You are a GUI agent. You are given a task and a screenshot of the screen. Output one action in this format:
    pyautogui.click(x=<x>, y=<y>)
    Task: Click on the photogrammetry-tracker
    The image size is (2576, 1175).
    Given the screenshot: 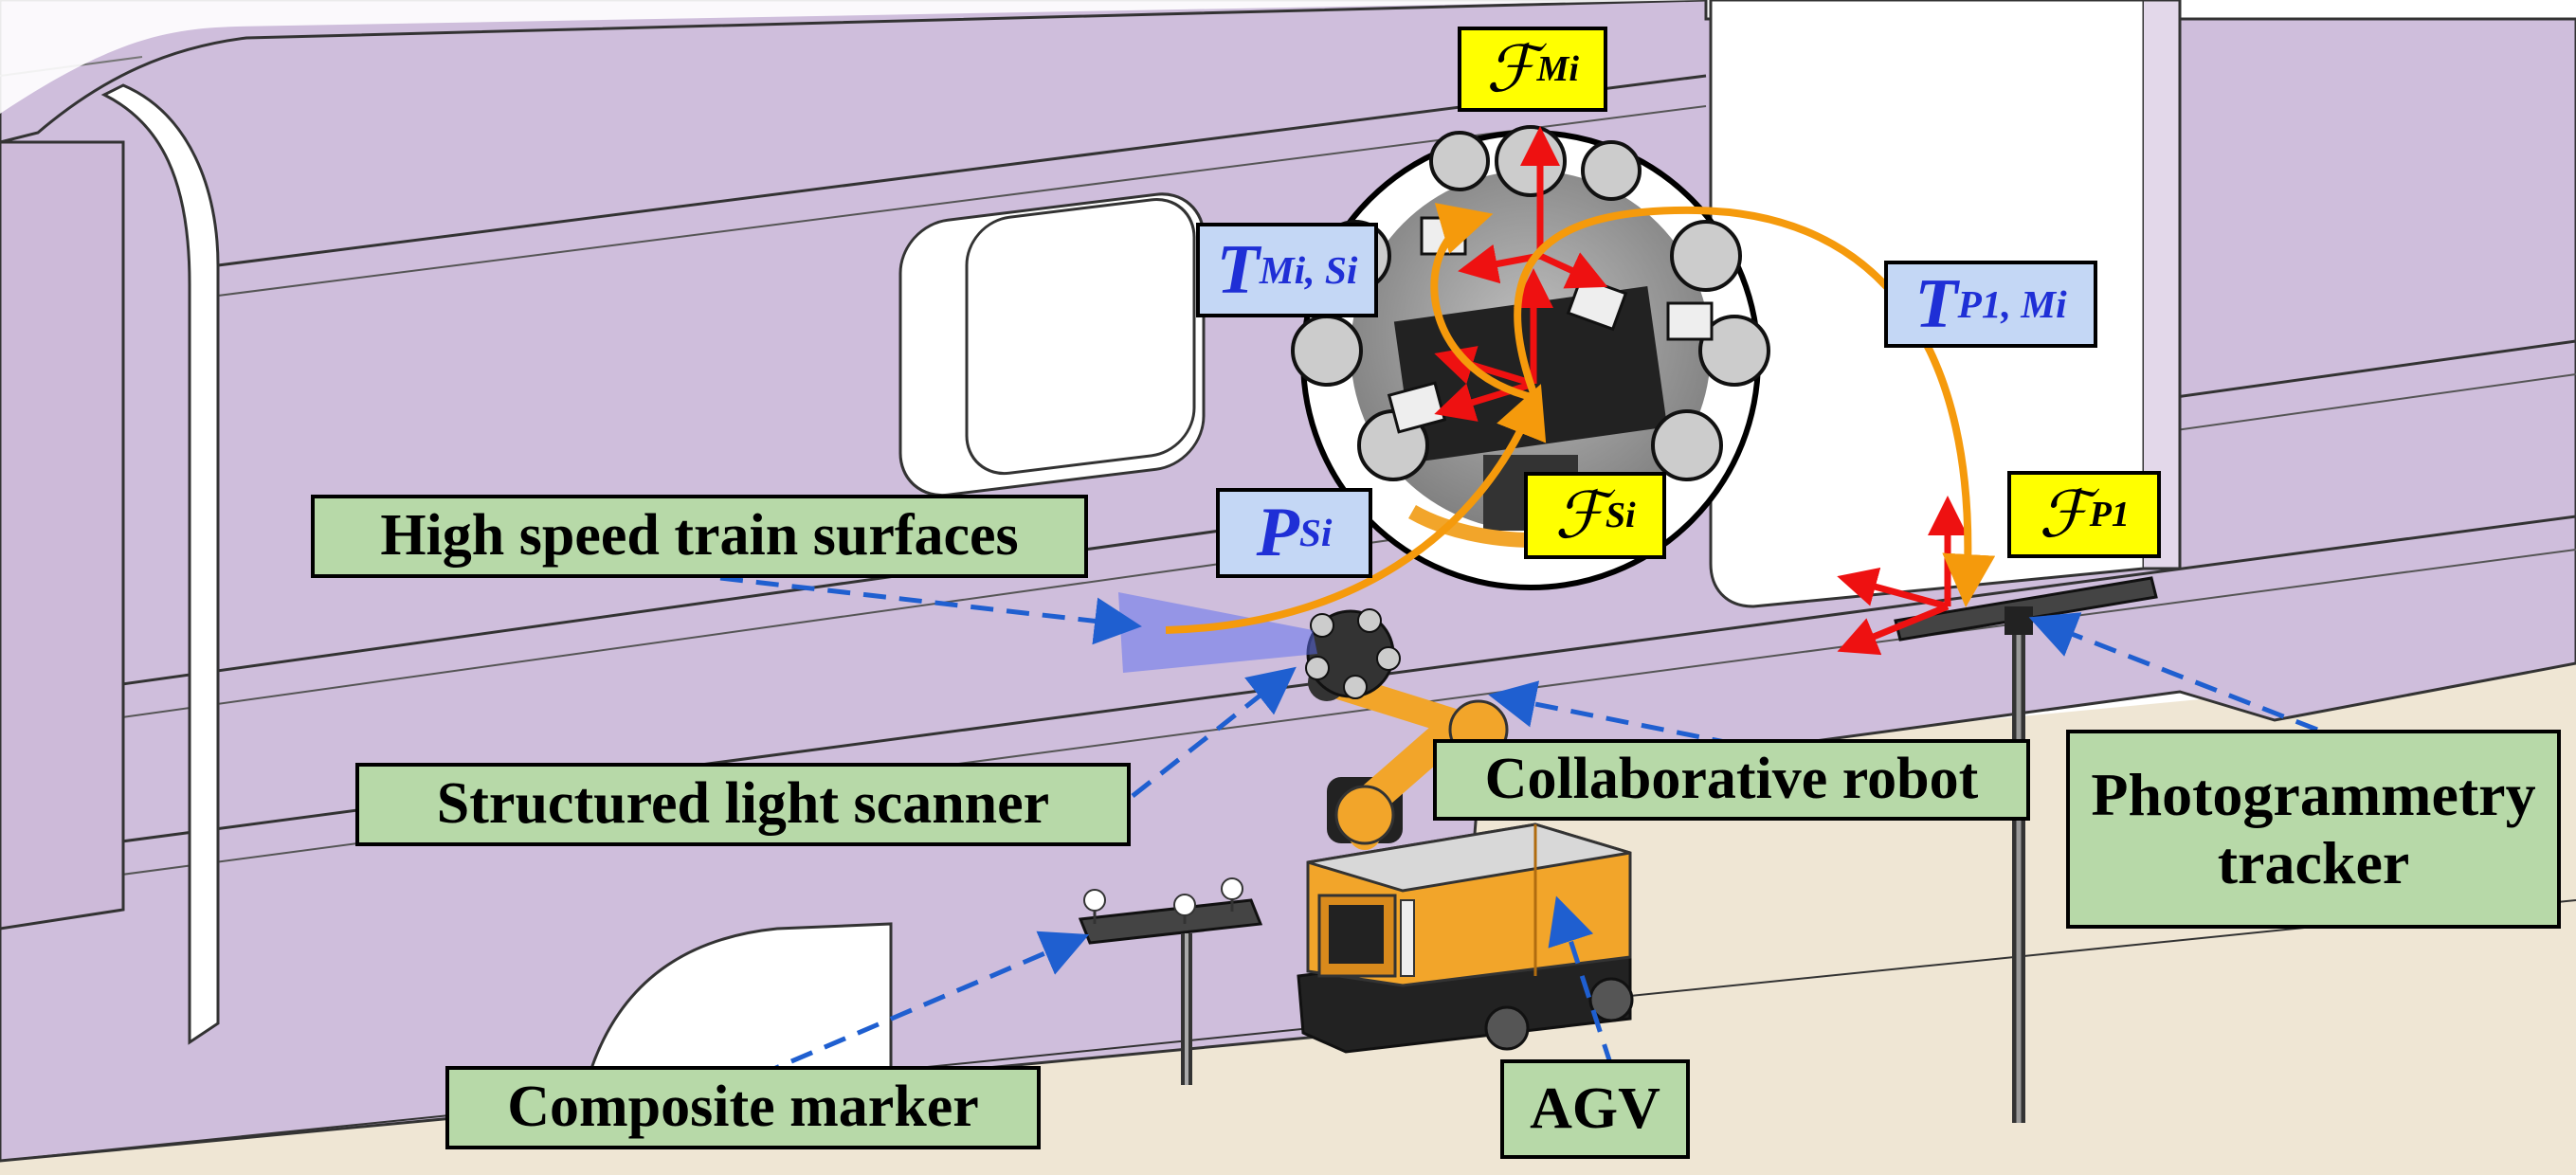 What is the action you would take?
    pyautogui.click(x=2026, y=849)
    